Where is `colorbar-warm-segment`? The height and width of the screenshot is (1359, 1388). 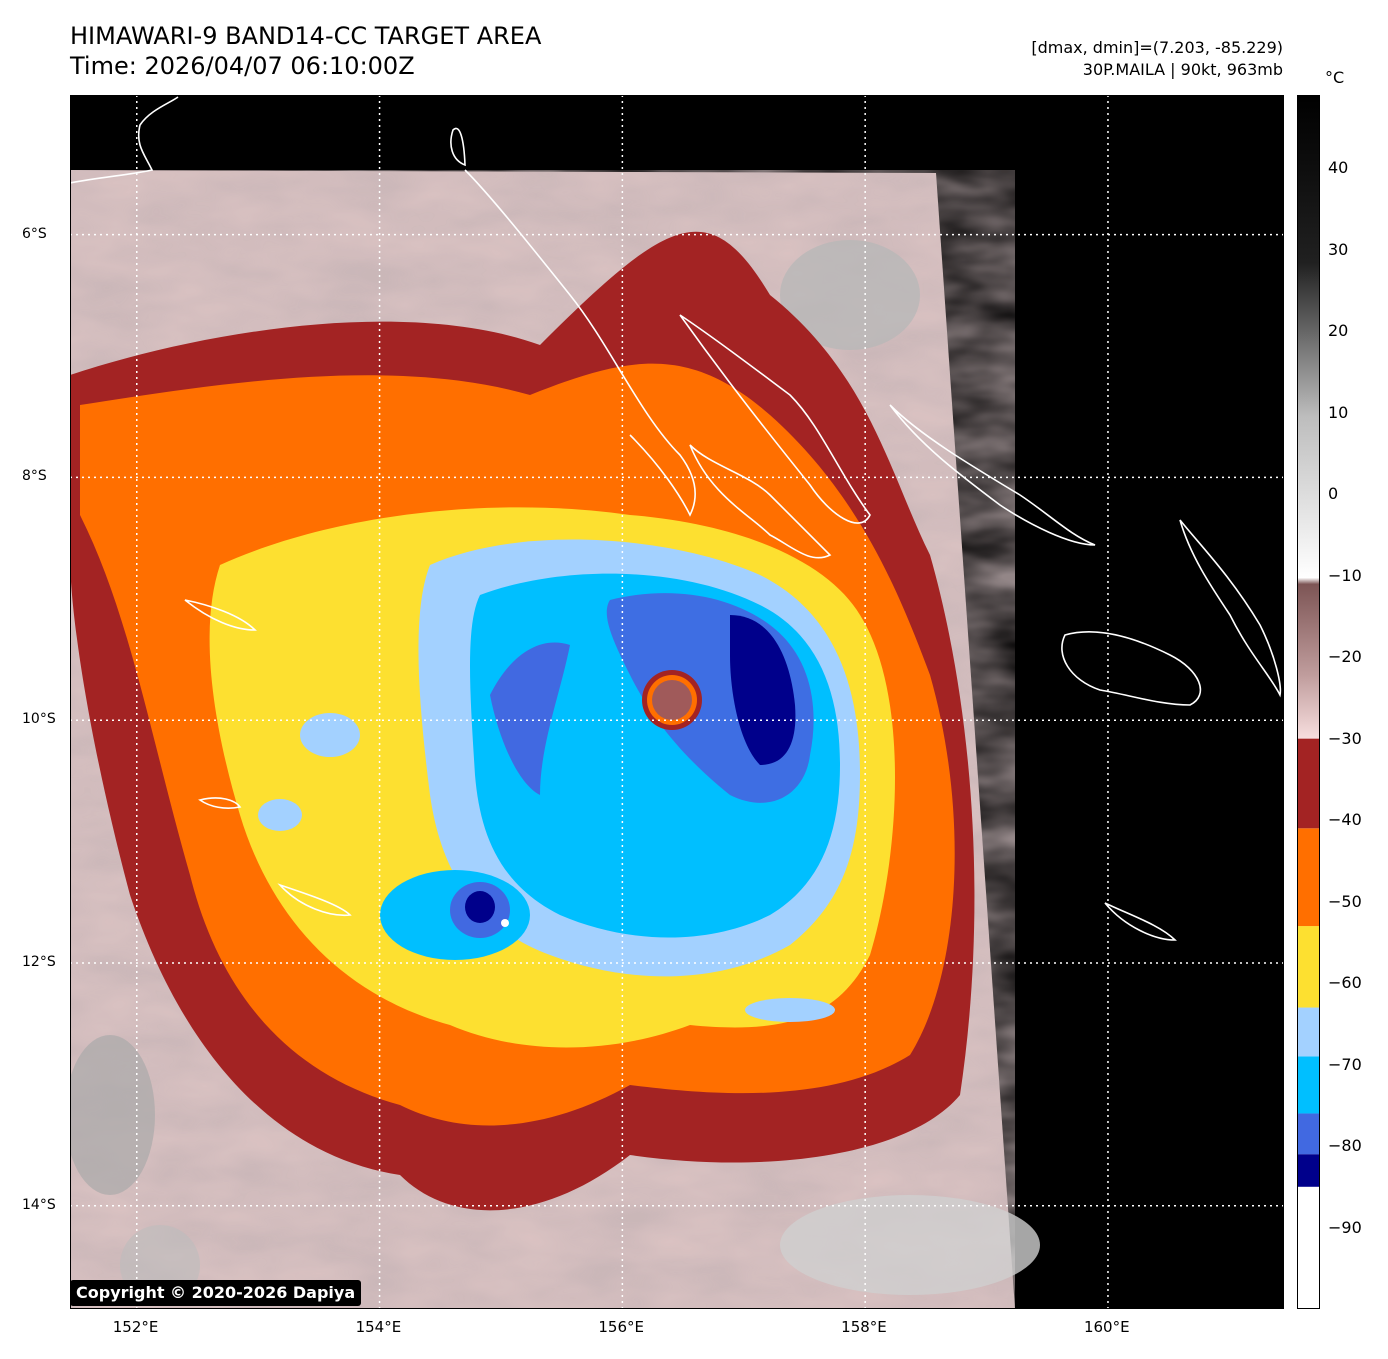
colorbar-warm-segment is located at coordinates (1308, 417).